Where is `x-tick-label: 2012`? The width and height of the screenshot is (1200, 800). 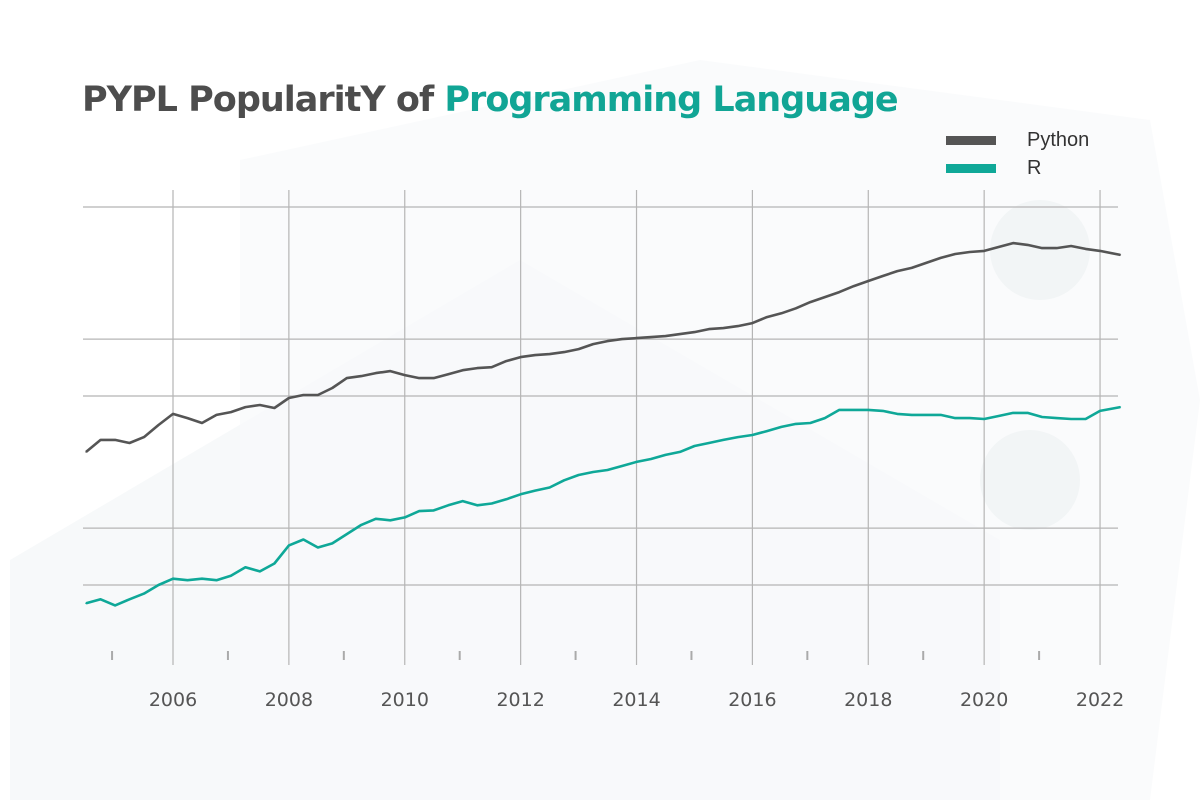
x-tick-label: 2012 is located at coordinates (520, 700).